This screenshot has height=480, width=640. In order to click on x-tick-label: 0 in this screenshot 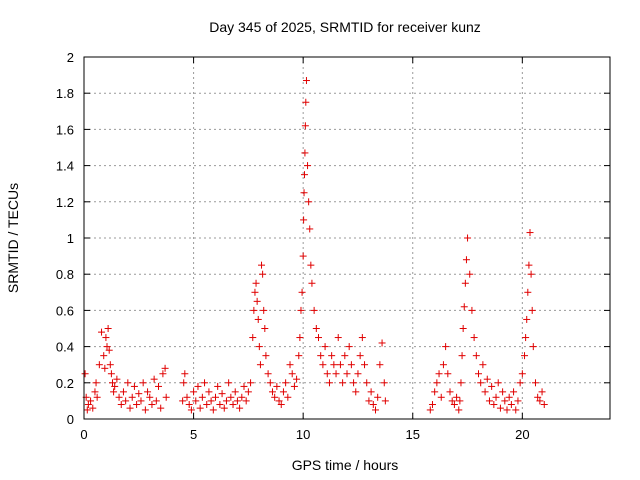, I will do `click(83, 434)`.